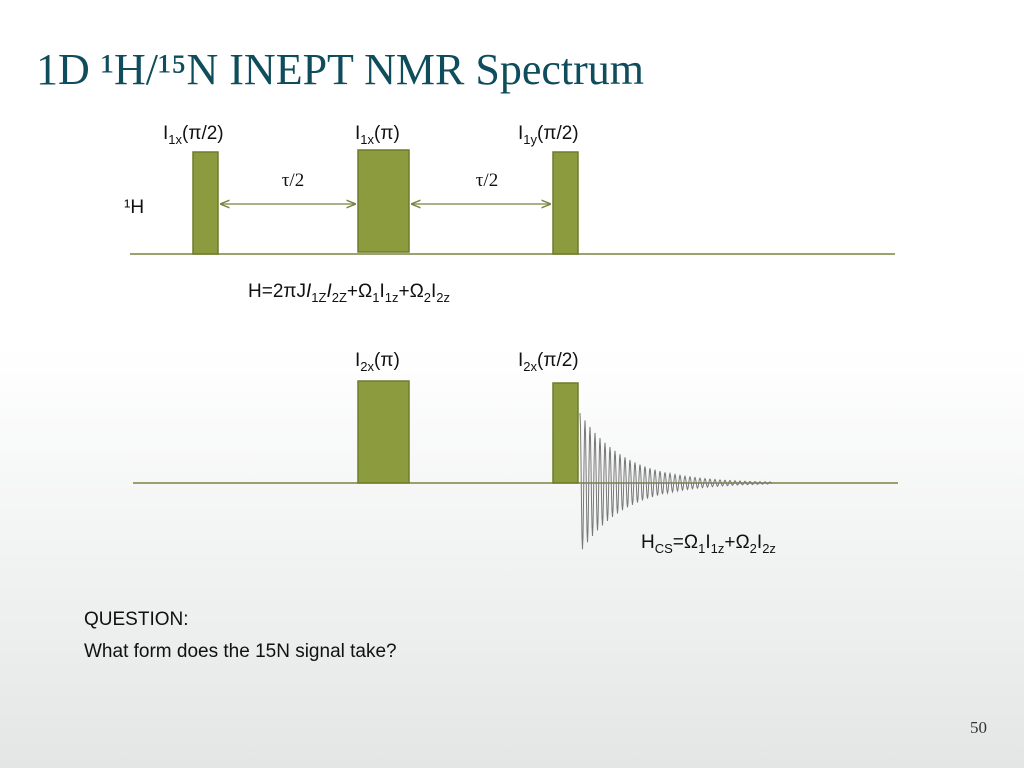  Describe the element at coordinates (978, 727) in the screenshot. I see `page-number: 50` at that location.